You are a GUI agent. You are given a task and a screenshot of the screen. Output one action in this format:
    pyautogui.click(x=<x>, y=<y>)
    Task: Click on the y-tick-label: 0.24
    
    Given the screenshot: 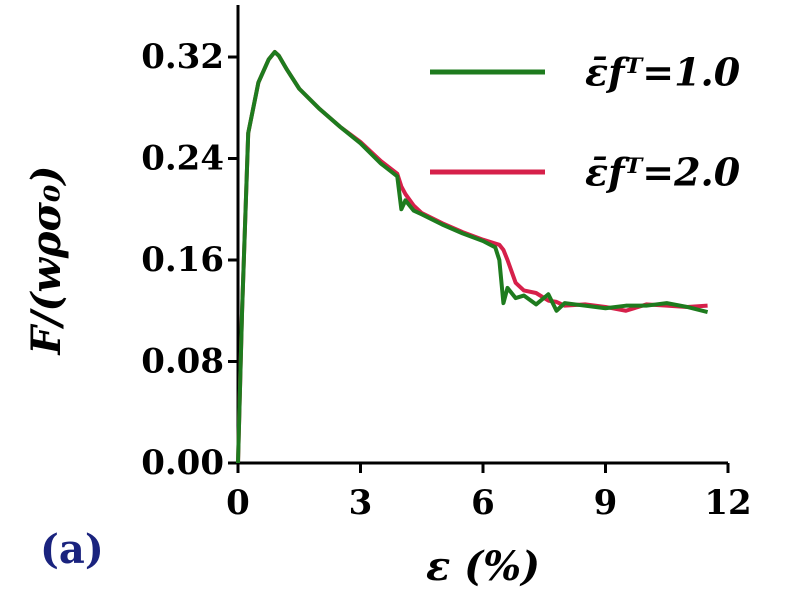 What is the action you would take?
    pyautogui.click(x=182, y=159)
    